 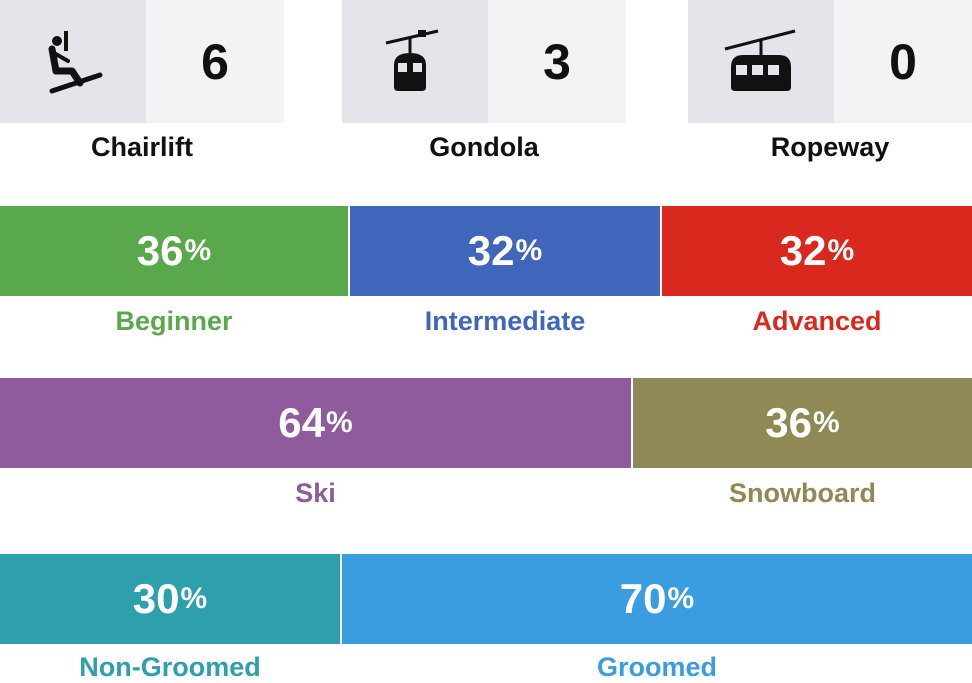 I want to click on riders-snowboard-label: Snowboard, so click(x=802, y=493).